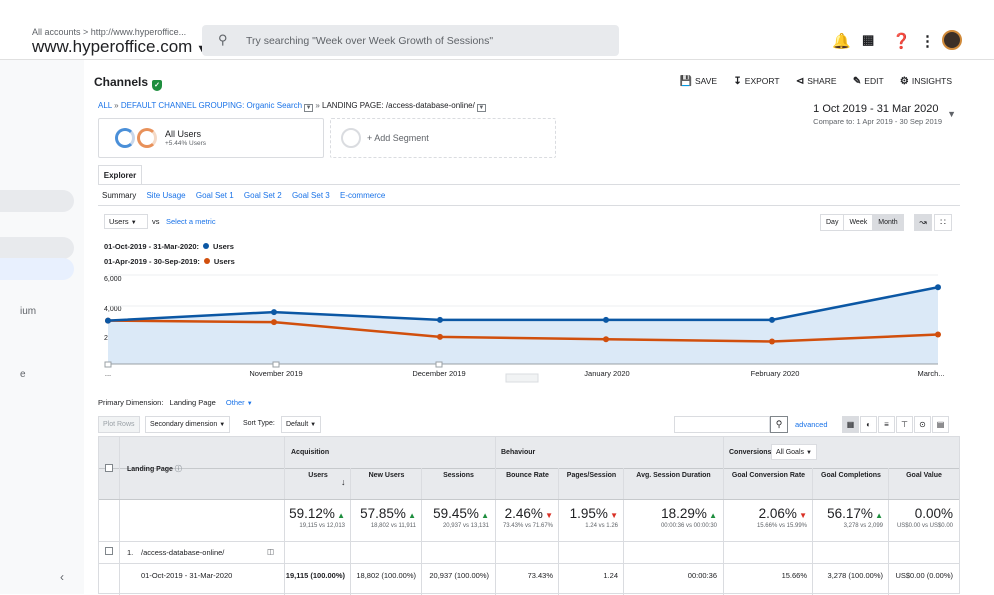  I want to click on nav-item-label: e, so click(23, 374).